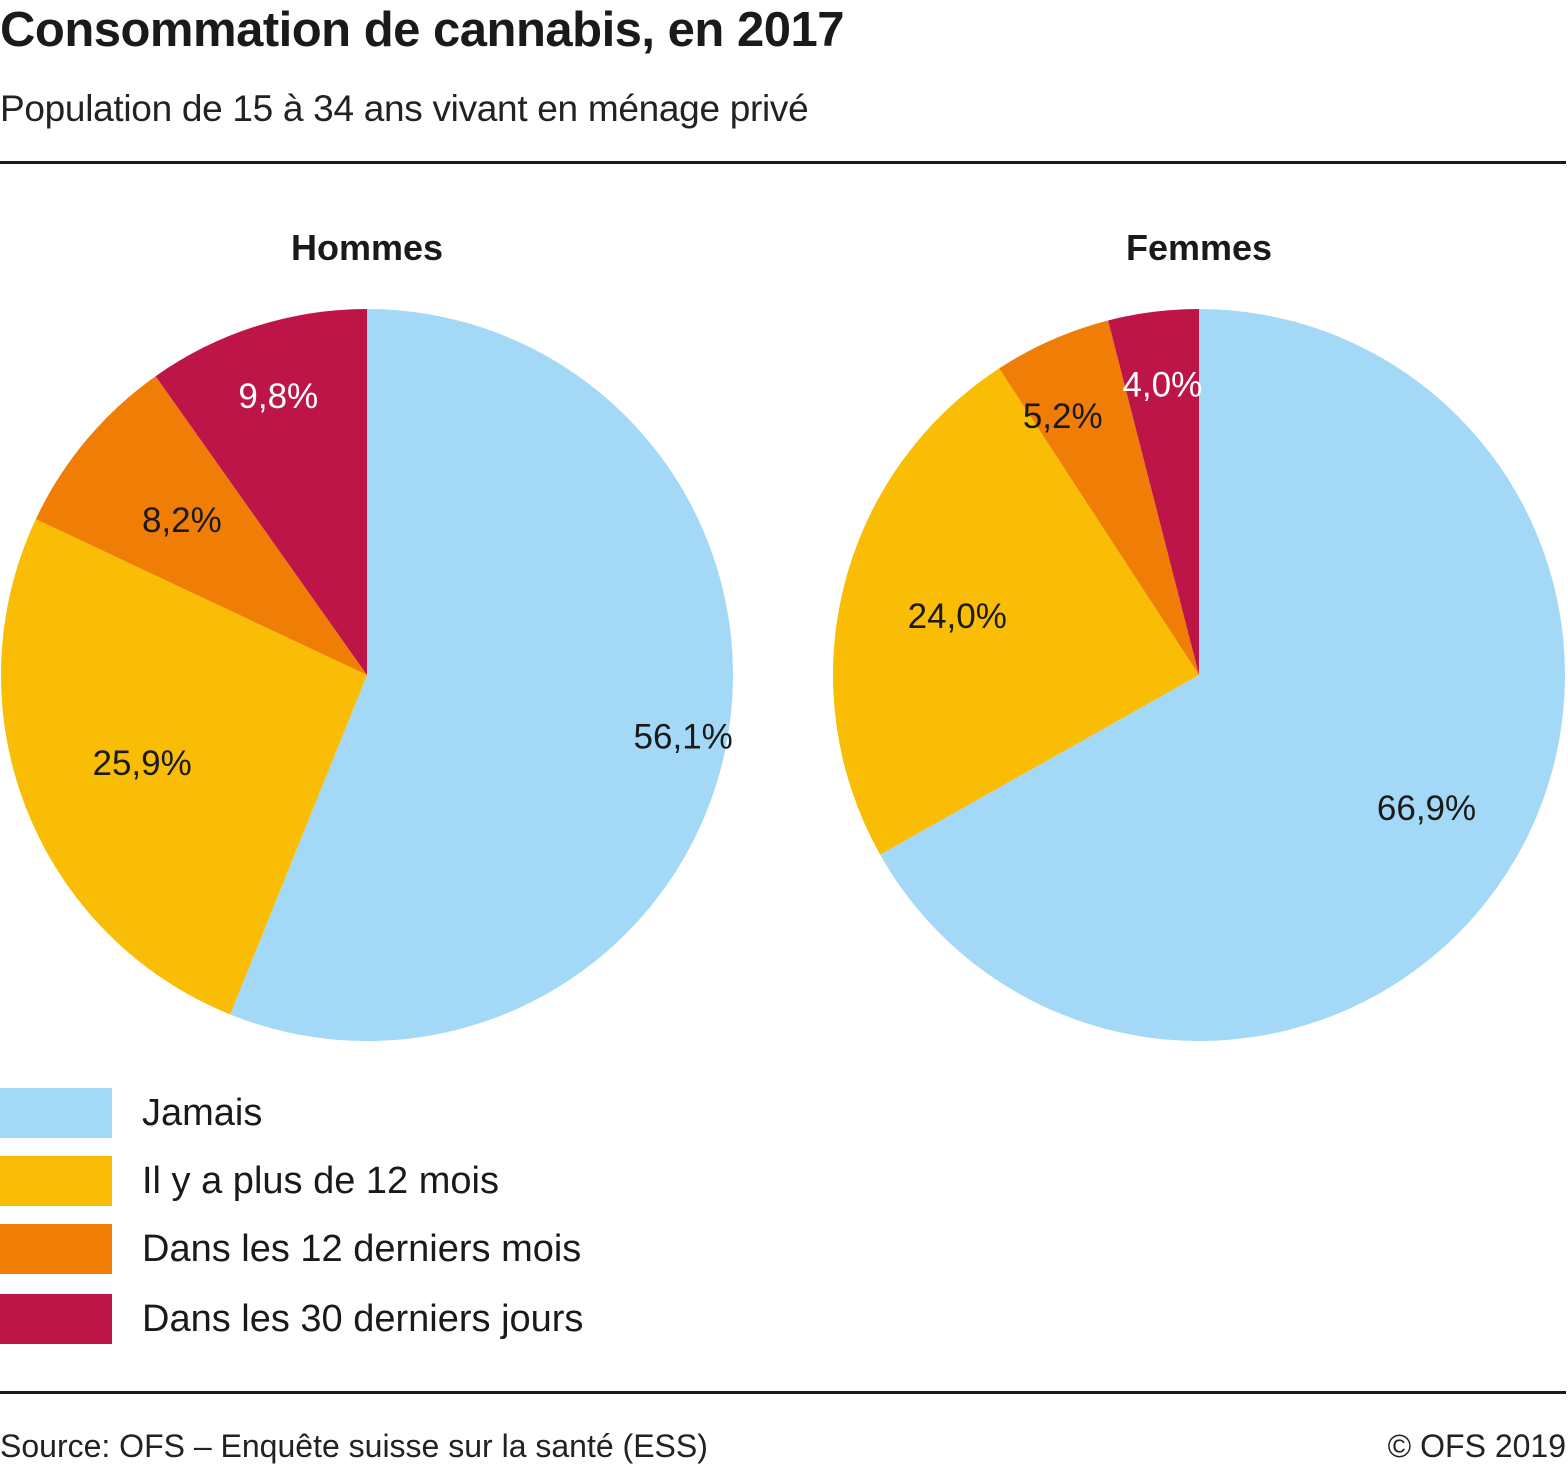  Describe the element at coordinates (683, 736) in the screenshot. I see `data-label-jamais: 56,1%` at that location.